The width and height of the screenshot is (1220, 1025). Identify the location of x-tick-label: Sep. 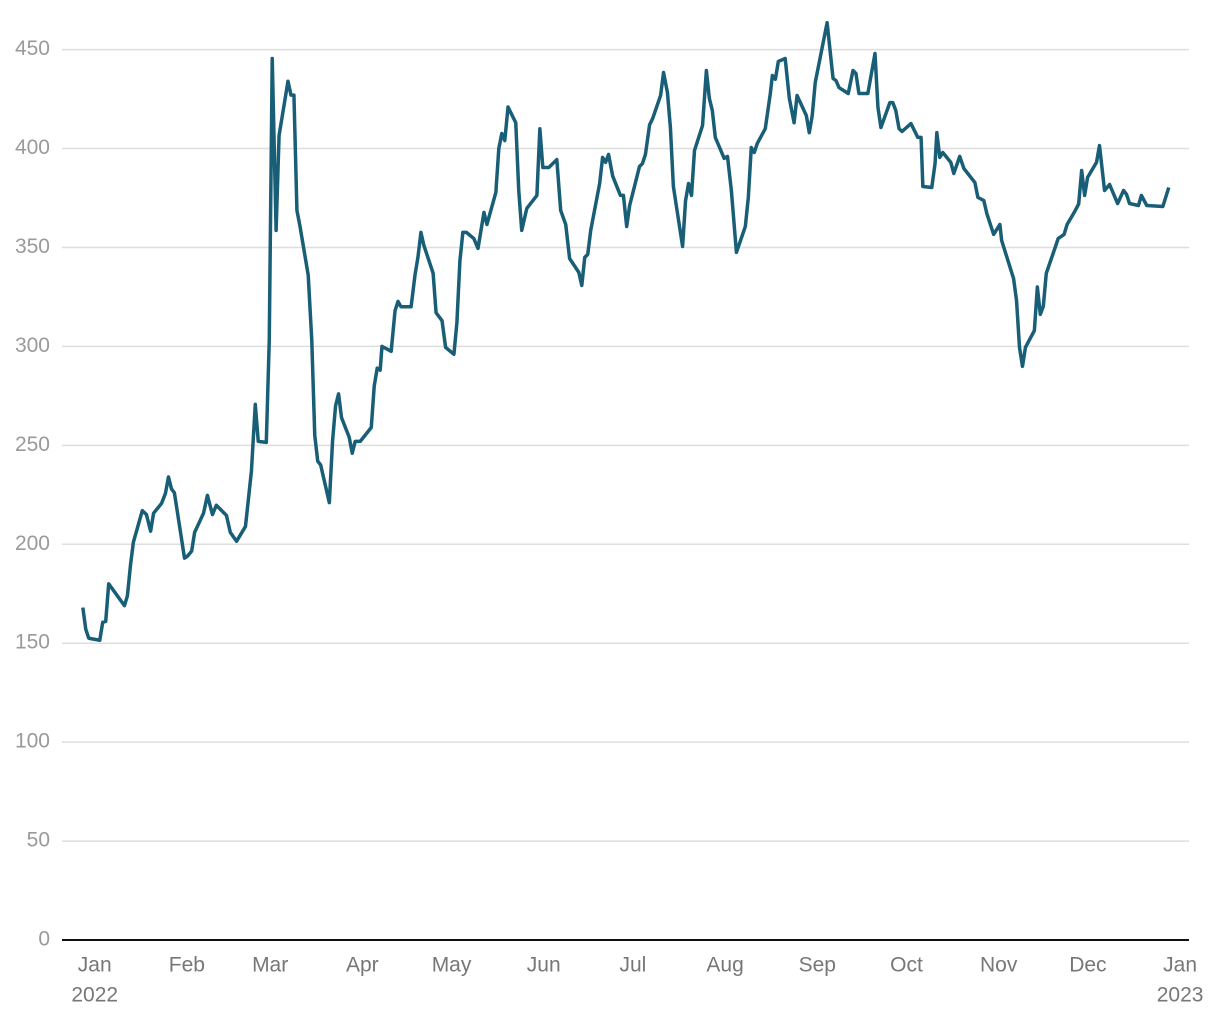
(817, 965).